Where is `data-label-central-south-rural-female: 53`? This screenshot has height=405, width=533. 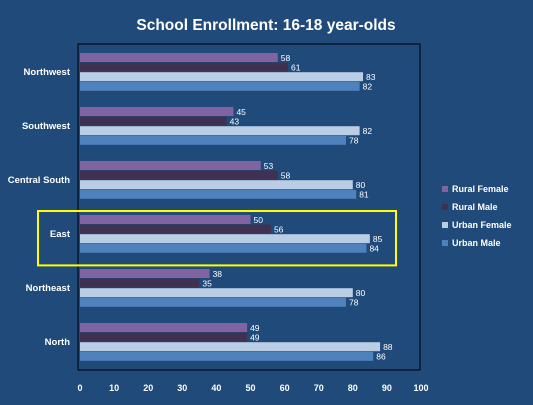
data-label-central-south-rural-female: 53 is located at coordinates (269, 166).